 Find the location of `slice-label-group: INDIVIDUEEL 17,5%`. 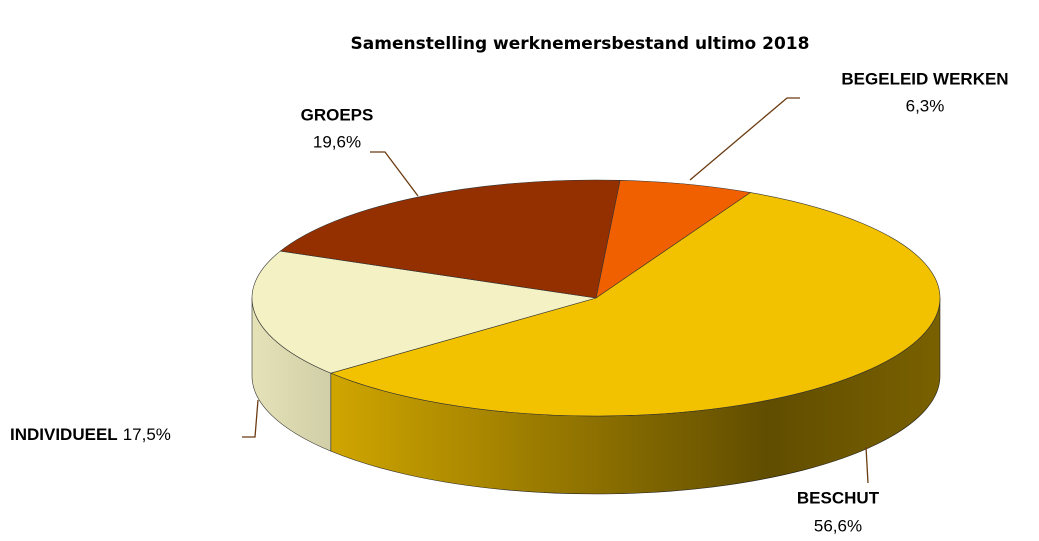

slice-label-group: INDIVIDUEEL 17,5% is located at coordinates (90, 434).